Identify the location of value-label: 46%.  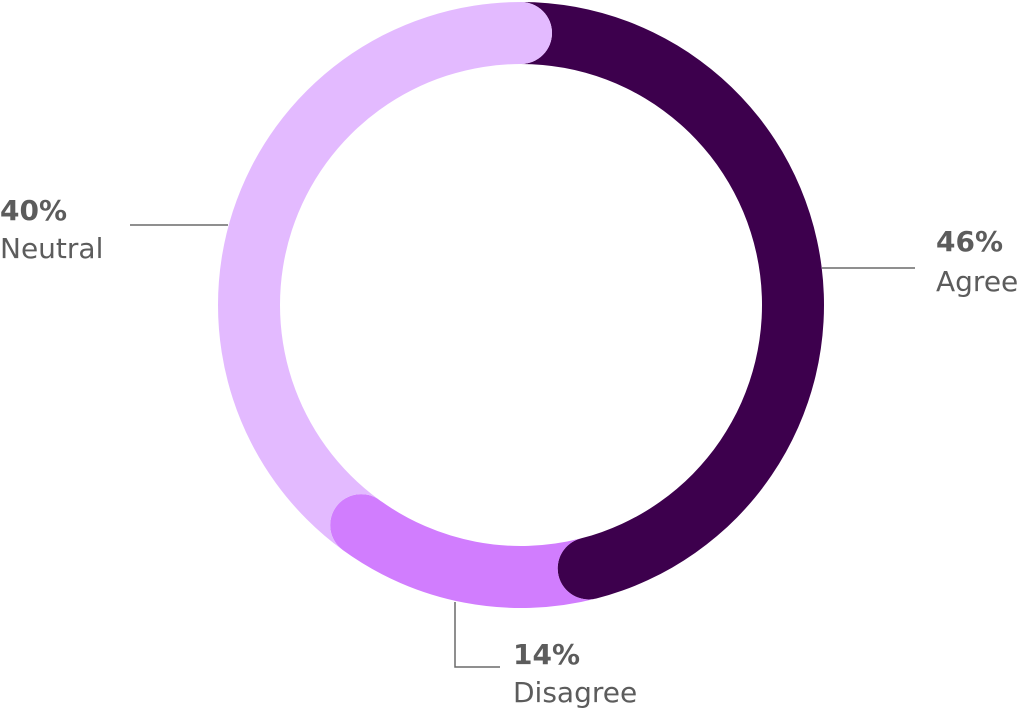
(969, 241).